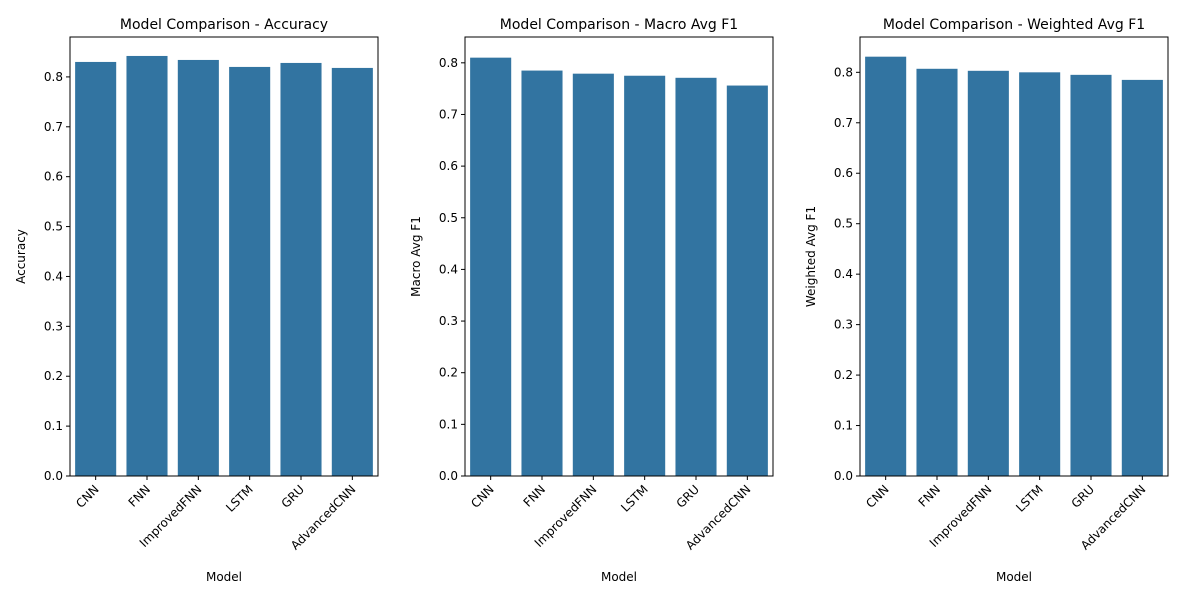  I want to click on chart-title: Model Comparison - Macro Avg F1, so click(619, 25).